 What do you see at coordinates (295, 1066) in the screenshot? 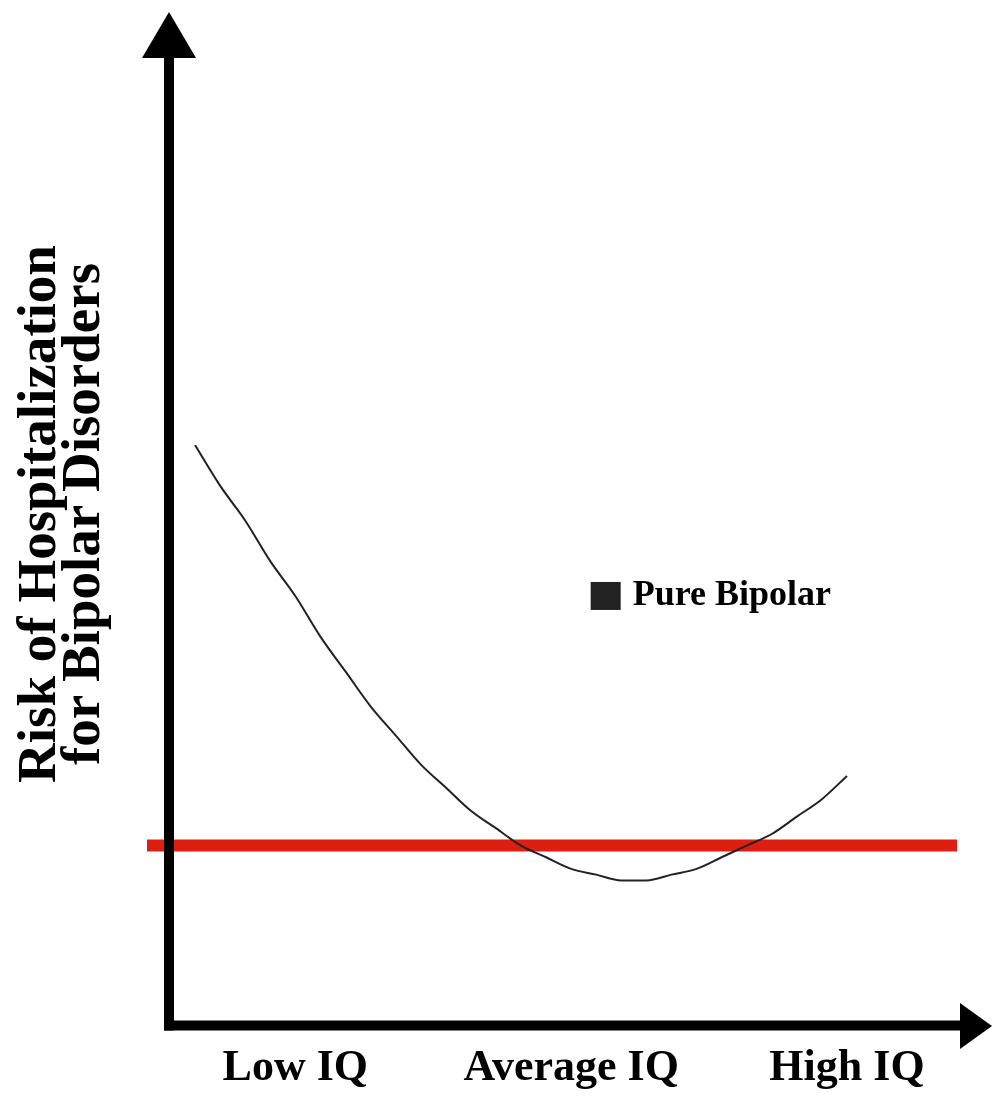
I see `x-tick-label: Low IQ` at bounding box center [295, 1066].